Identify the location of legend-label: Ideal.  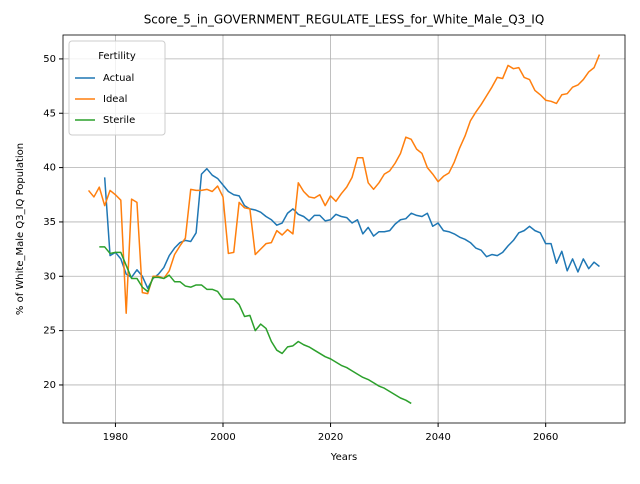
(115, 99).